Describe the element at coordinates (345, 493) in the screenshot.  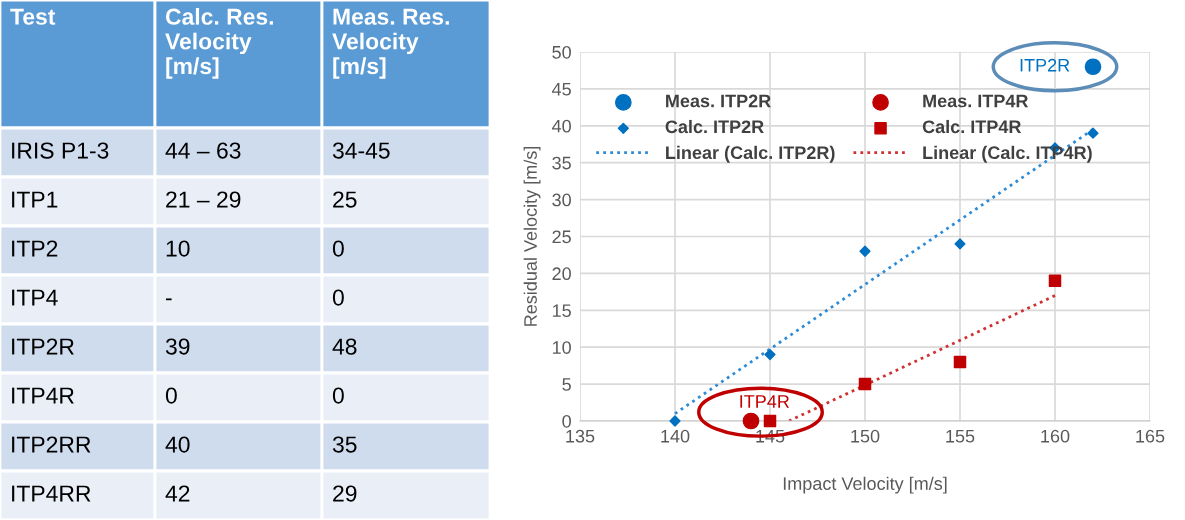
I see `text: 29` at that location.